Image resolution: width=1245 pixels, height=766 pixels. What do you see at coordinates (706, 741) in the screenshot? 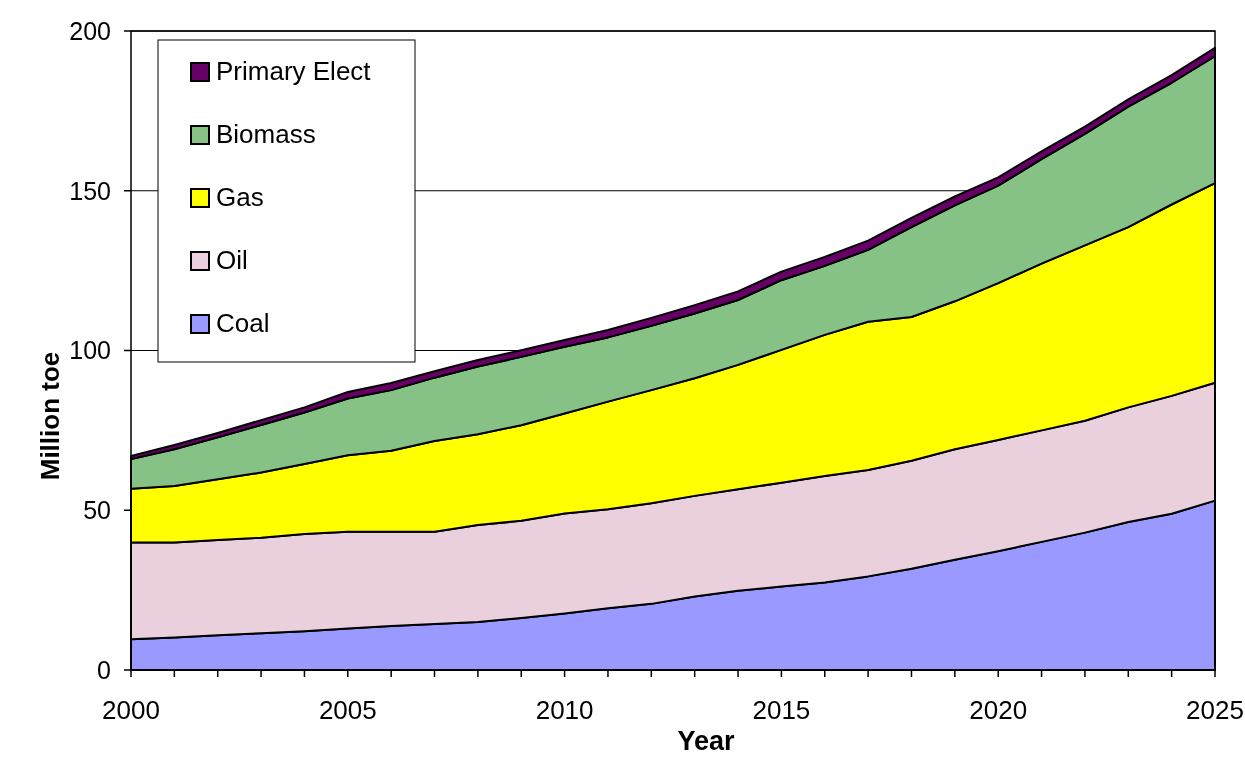
I see `x-axis-title: Year` at bounding box center [706, 741].